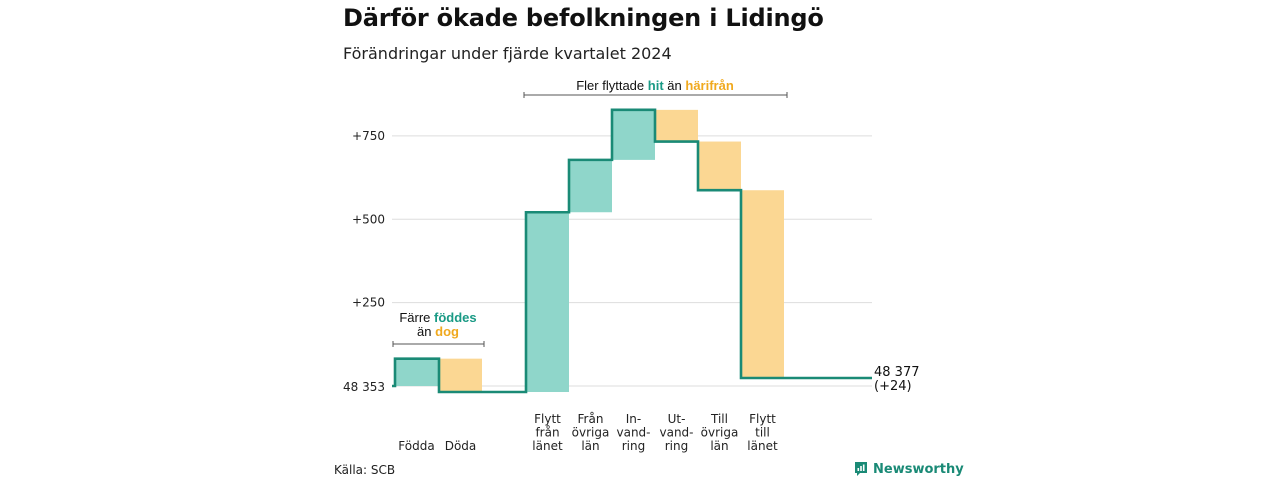 The width and height of the screenshot is (1280, 480). I want to click on end-value-label: 48 377, so click(897, 372).